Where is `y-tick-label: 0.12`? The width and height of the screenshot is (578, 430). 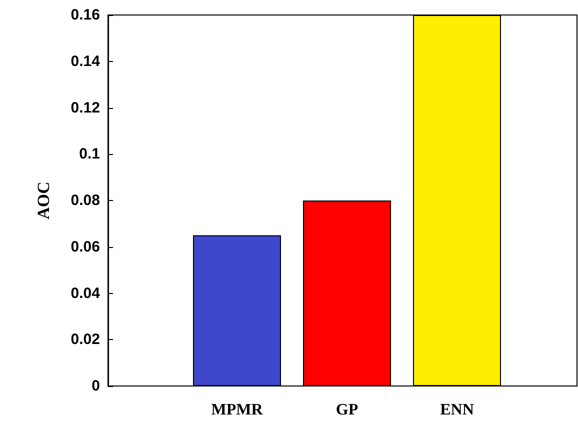 y-tick-label: 0.12 is located at coordinates (85, 107).